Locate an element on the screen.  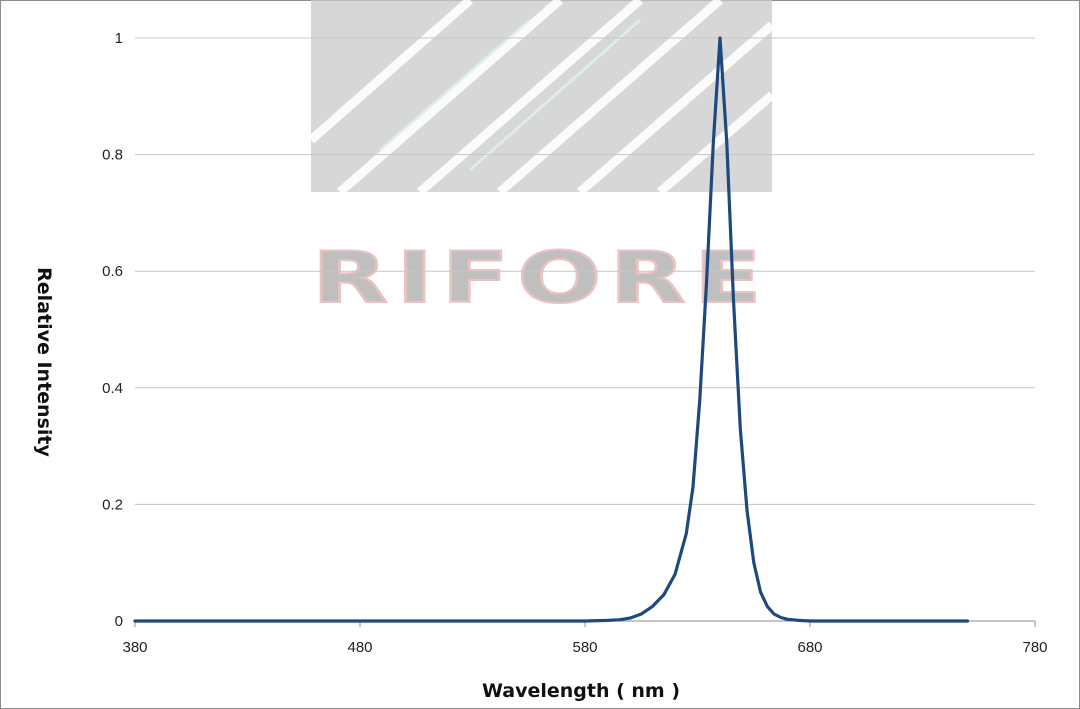
x-tick-label: 380 is located at coordinates (134, 647).